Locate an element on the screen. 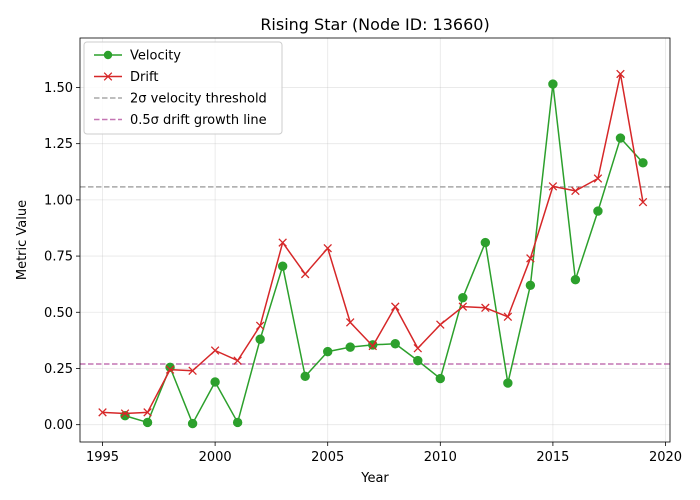 Image resolution: width=700 pixels, height=500 pixels. legend-frame is located at coordinates (183, 88).